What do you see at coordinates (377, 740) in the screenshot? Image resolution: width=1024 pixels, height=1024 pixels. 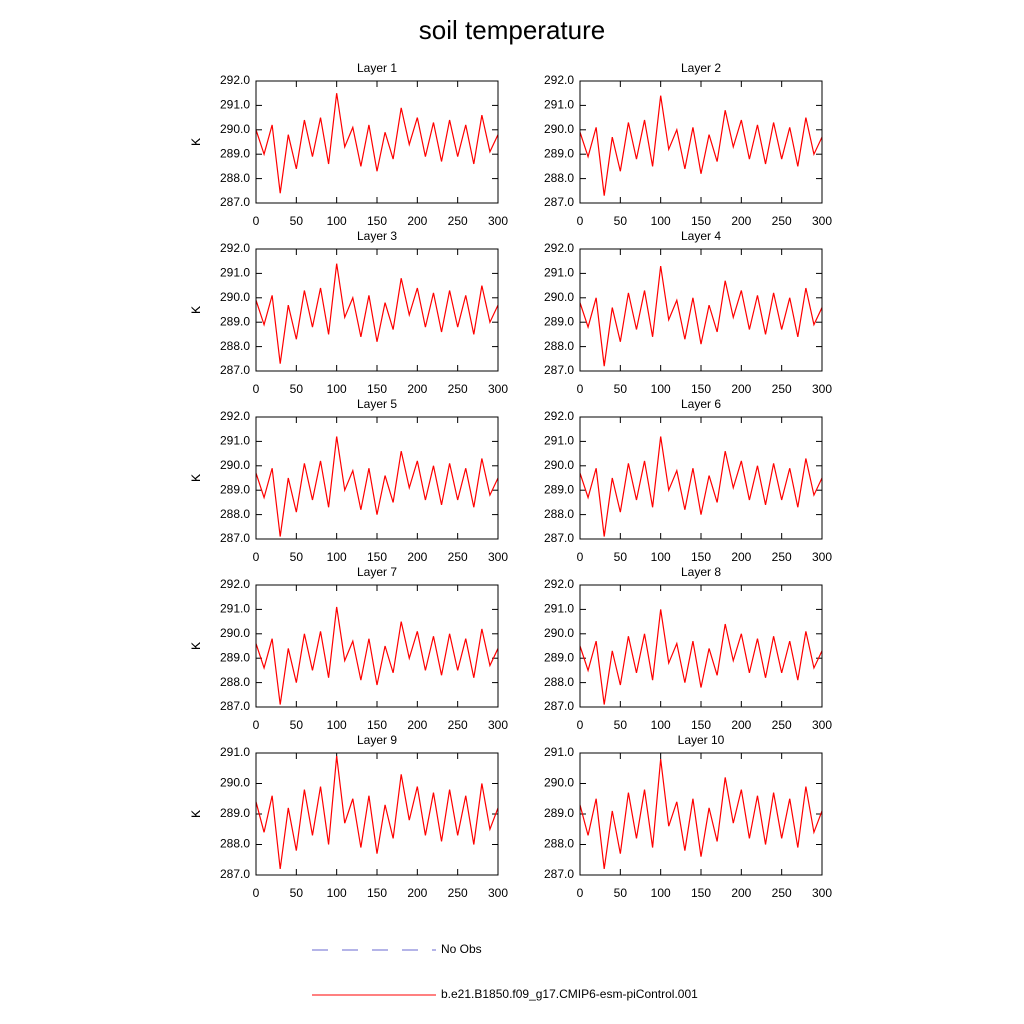 I see `panel-title: Layer 9` at bounding box center [377, 740].